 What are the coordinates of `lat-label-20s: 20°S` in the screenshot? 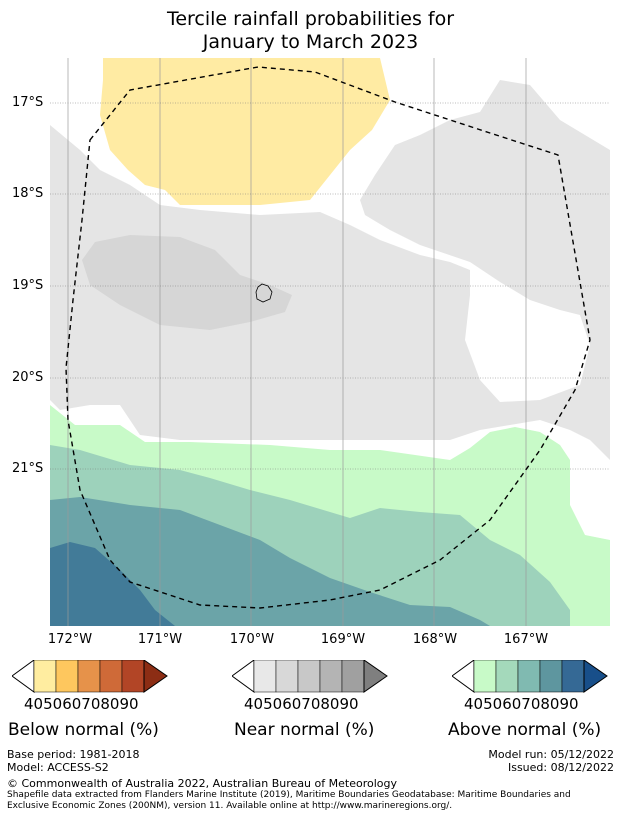 It's located at (28, 377).